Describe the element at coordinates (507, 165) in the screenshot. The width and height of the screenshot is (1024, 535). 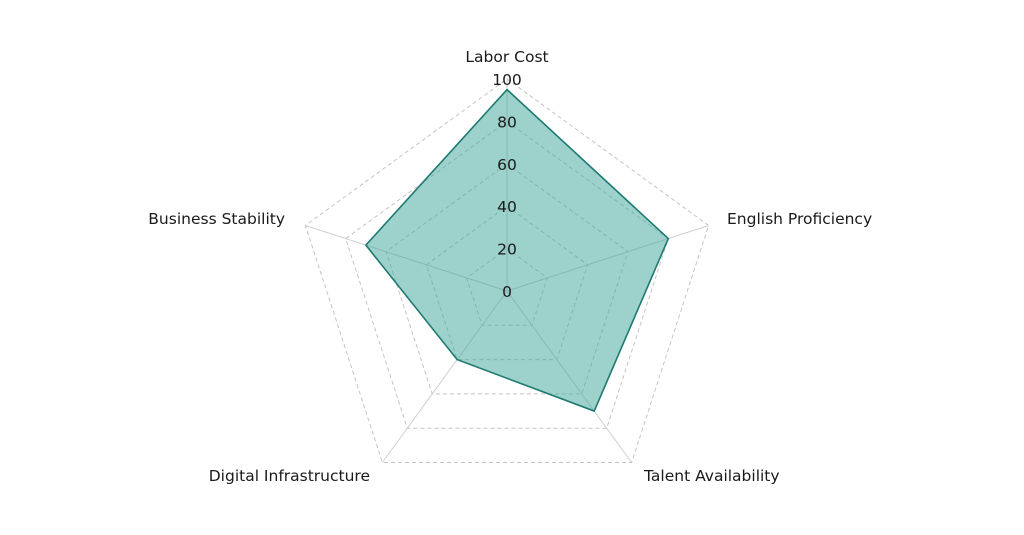
I see `tick-label-60: 60` at that location.